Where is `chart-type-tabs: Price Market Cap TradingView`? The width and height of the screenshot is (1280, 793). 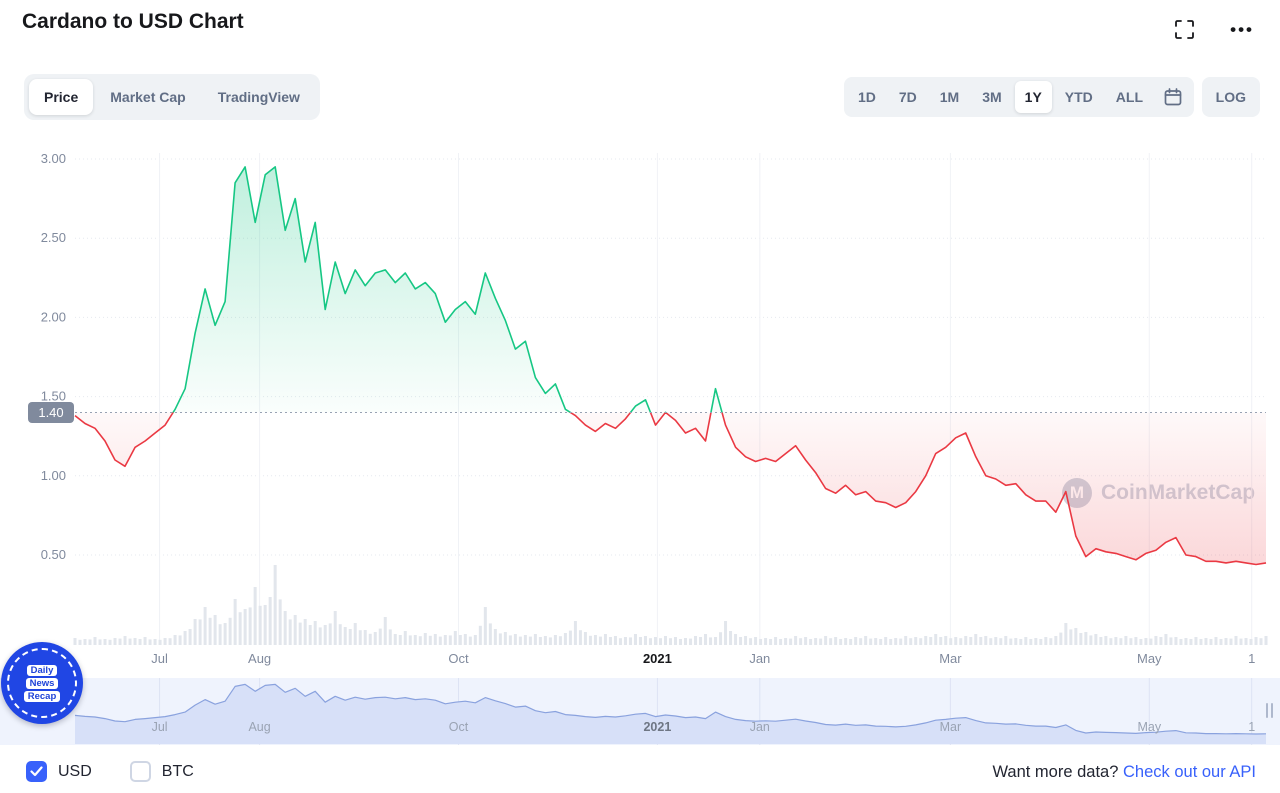 chart-type-tabs: Price Market Cap TradingView is located at coordinates (172, 97).